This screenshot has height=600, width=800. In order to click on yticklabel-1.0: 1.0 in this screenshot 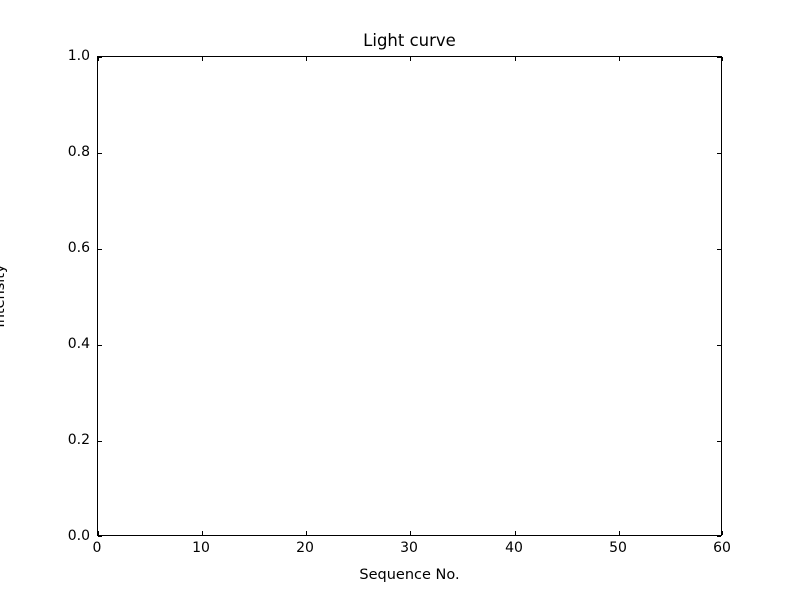, I will do `click(78, 56)`.